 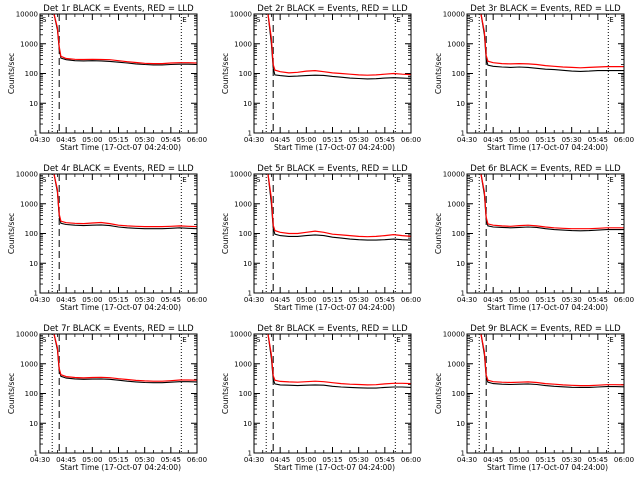 I want to click on panel-title: Det 6r BLACK = Events, RED = LLD, so click(x=545, y=169).